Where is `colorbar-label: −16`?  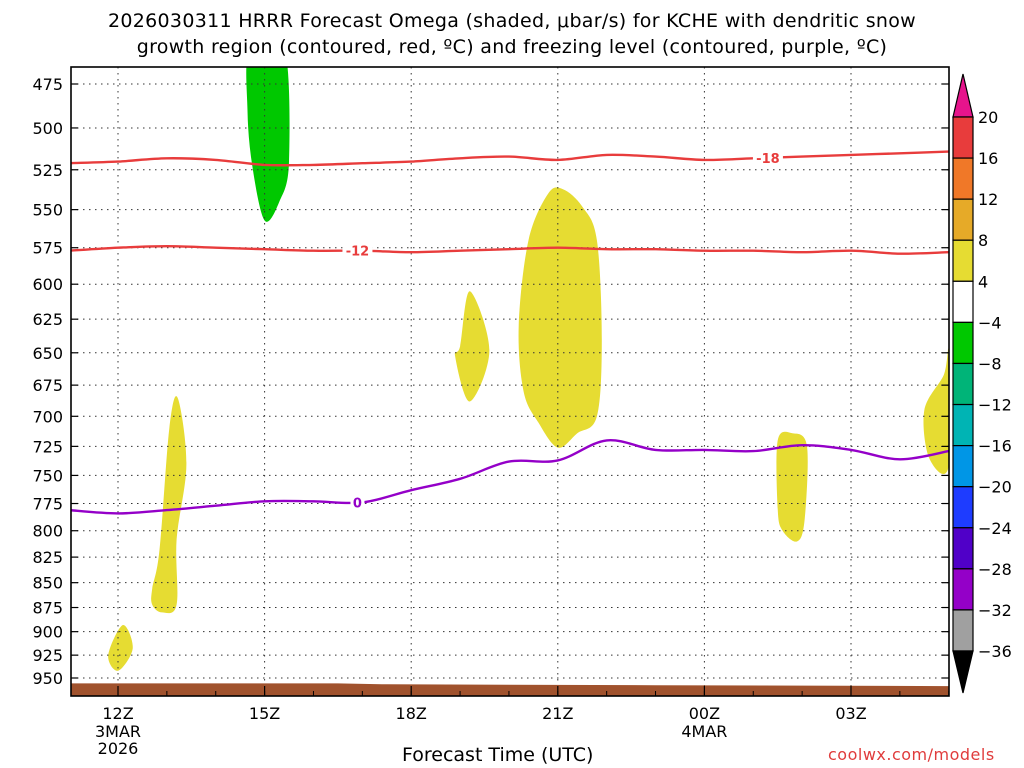
colorbar-label: −16 is located at coordinates (995, 446).